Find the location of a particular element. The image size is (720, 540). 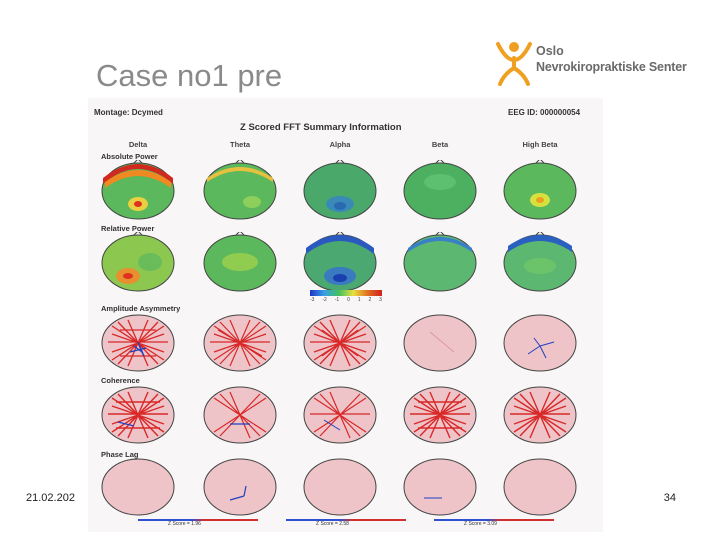

zscore-scale: Z Score = 1.96 is located at coordinates (198, 522).